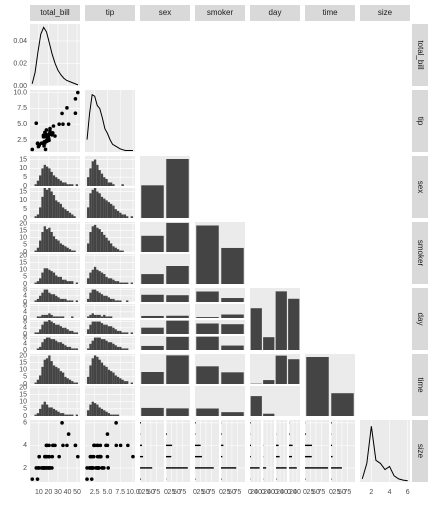 The width and height of the screenshot is (432, 509). Describe the element at coordinates (165, 12) in the screenshot. I see `column-strip-label: sex` at that location.